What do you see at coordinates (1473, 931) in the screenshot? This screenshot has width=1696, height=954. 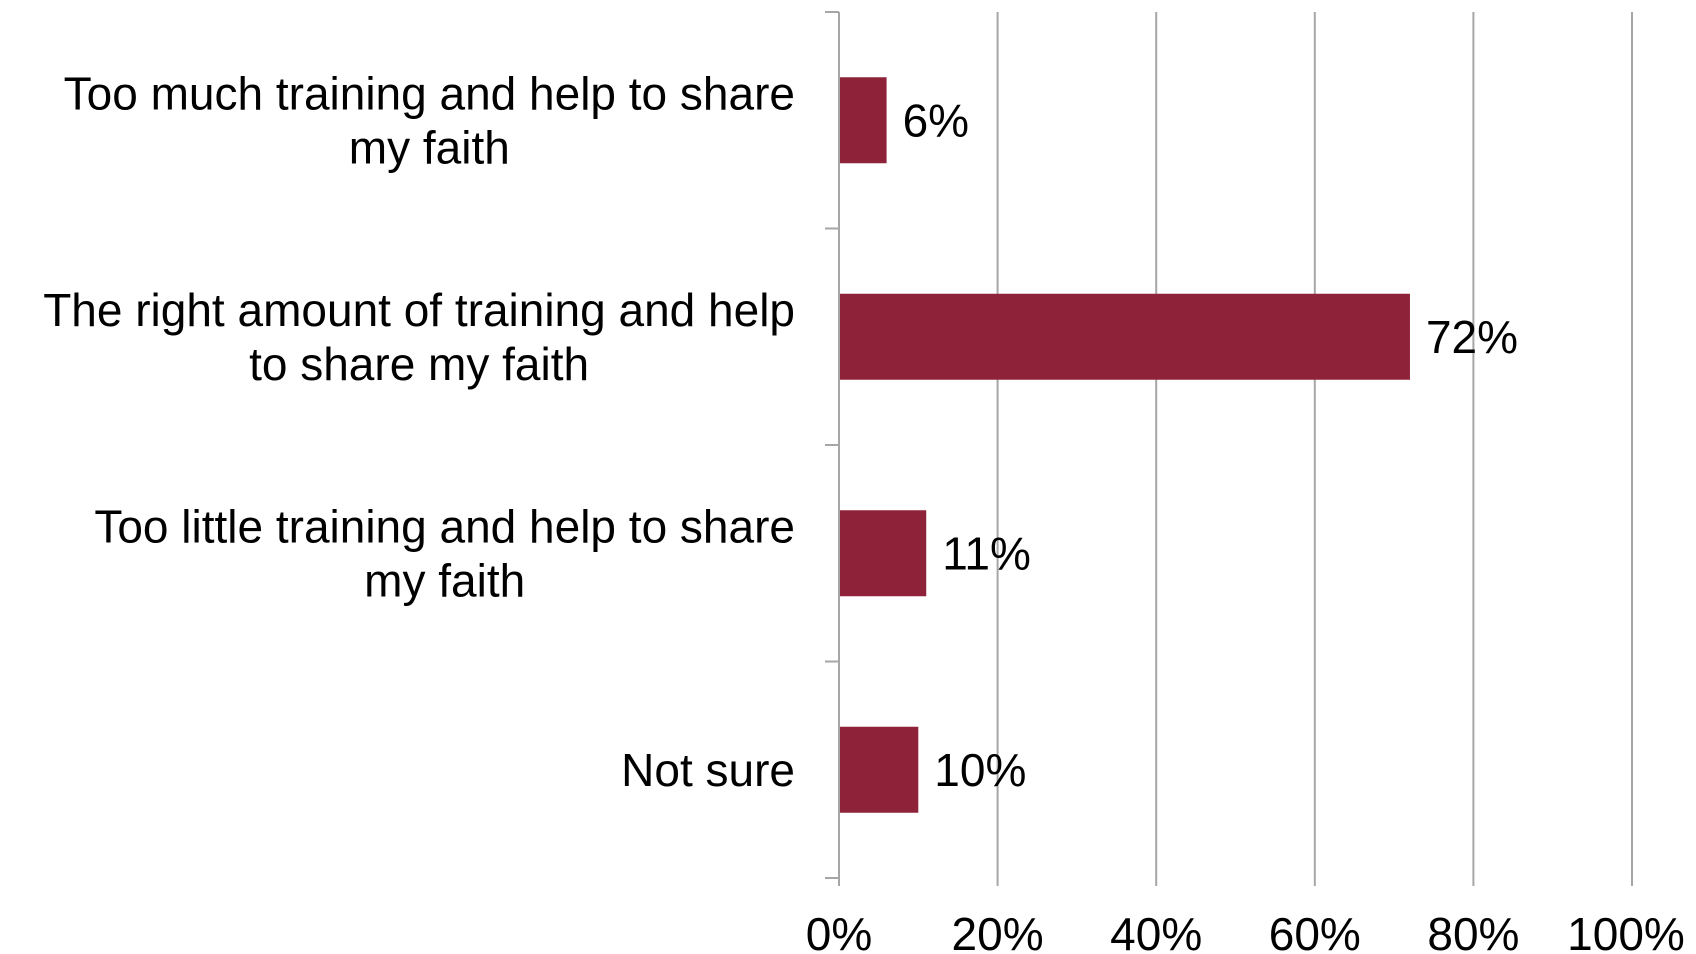 I see `x-tick-label: 80%` at bounding box center [1473, 931].